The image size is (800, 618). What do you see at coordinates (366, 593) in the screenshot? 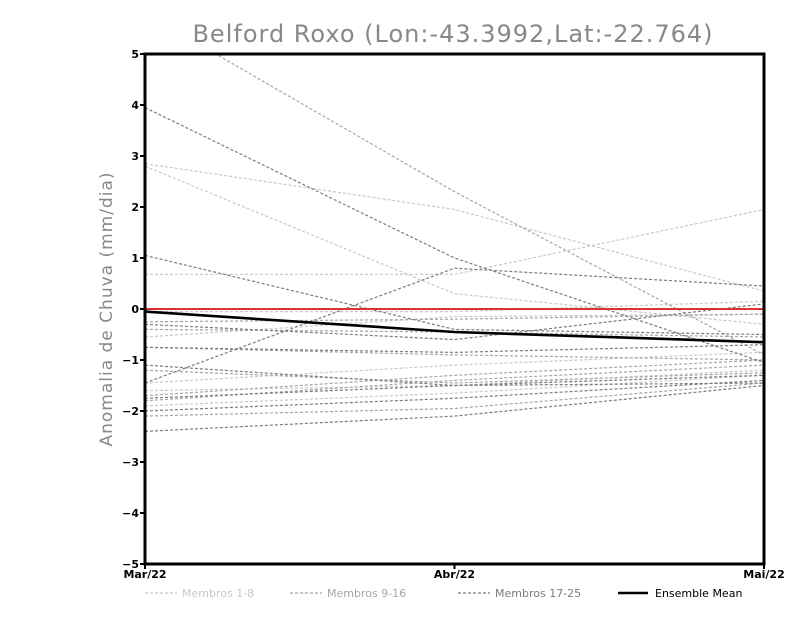
I see `legend-label-2: Membros 9-16` at bounding box center [366, 593].